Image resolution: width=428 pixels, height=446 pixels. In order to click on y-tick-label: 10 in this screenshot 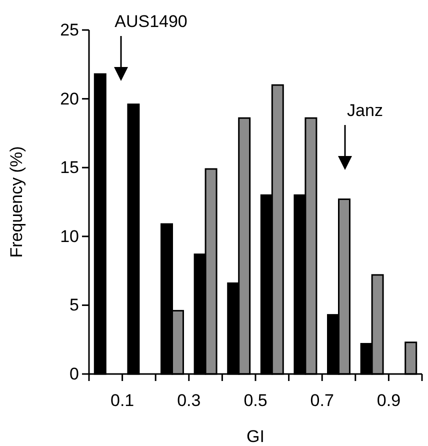, I will do `click(69, 236)`.